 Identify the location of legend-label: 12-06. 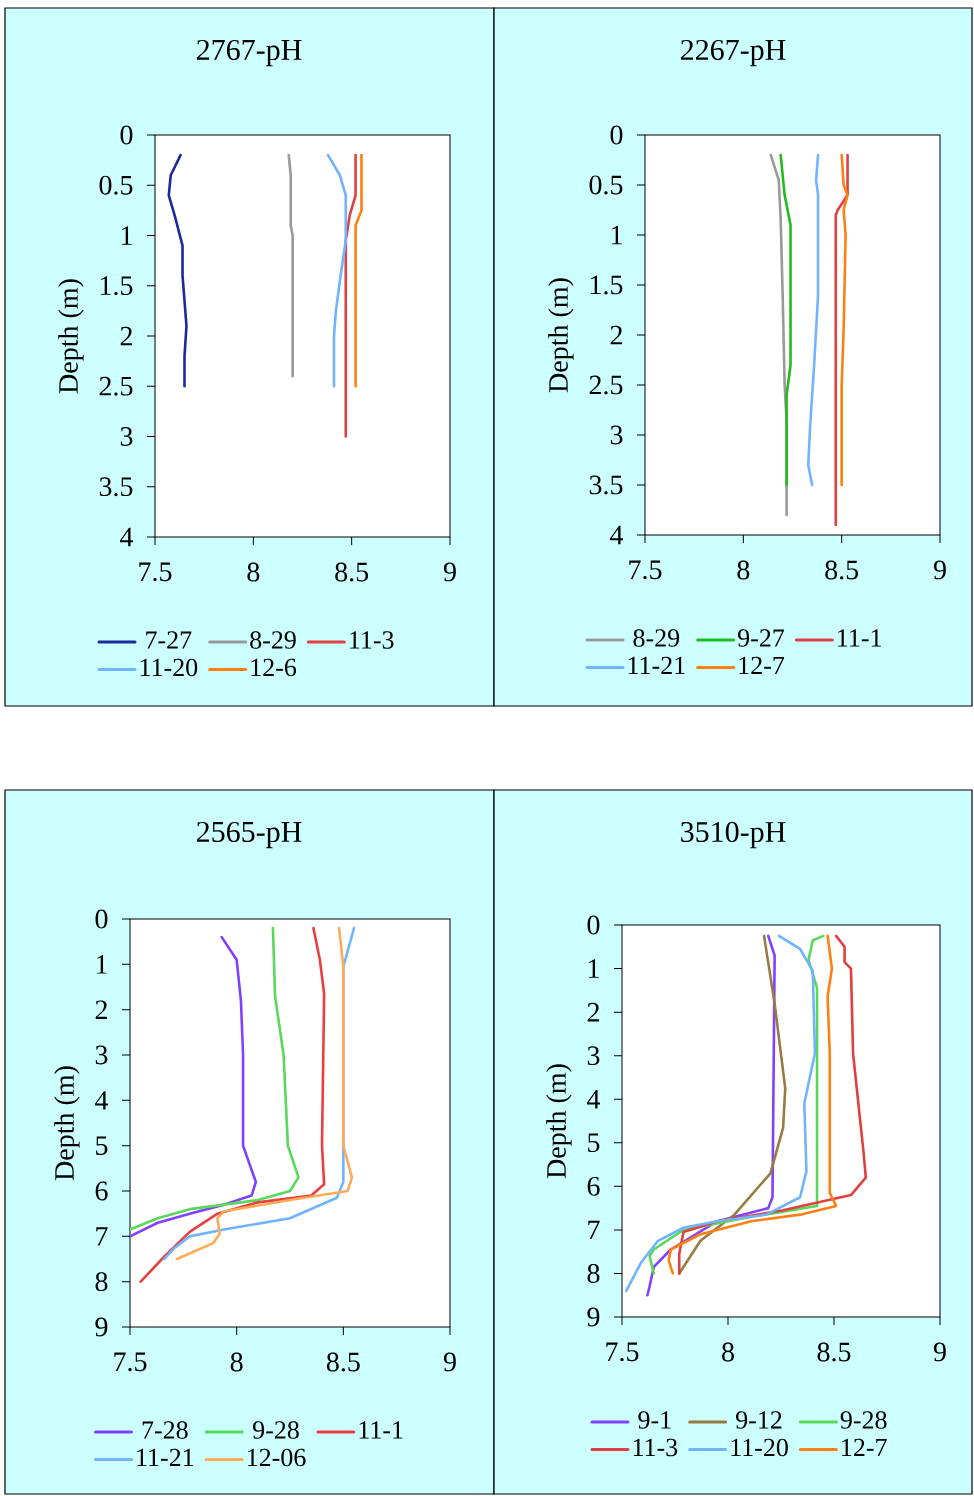
(276, 1457).